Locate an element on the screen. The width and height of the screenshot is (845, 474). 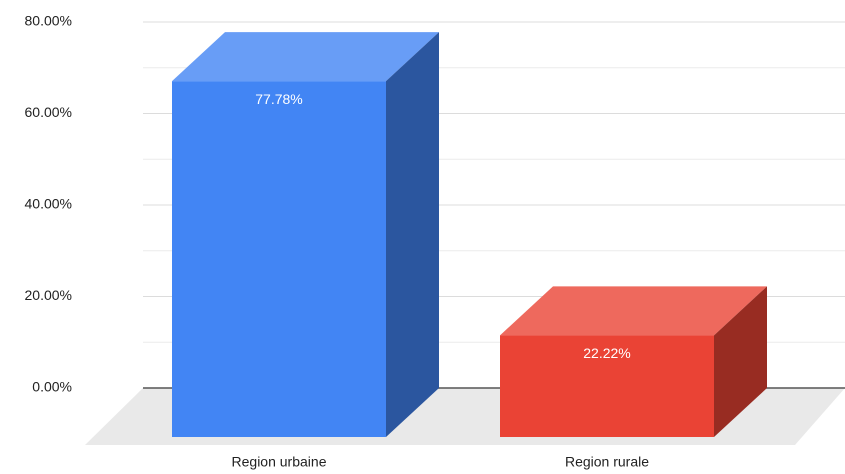
data-label: 77.78% is located at coordinates (278, 99).